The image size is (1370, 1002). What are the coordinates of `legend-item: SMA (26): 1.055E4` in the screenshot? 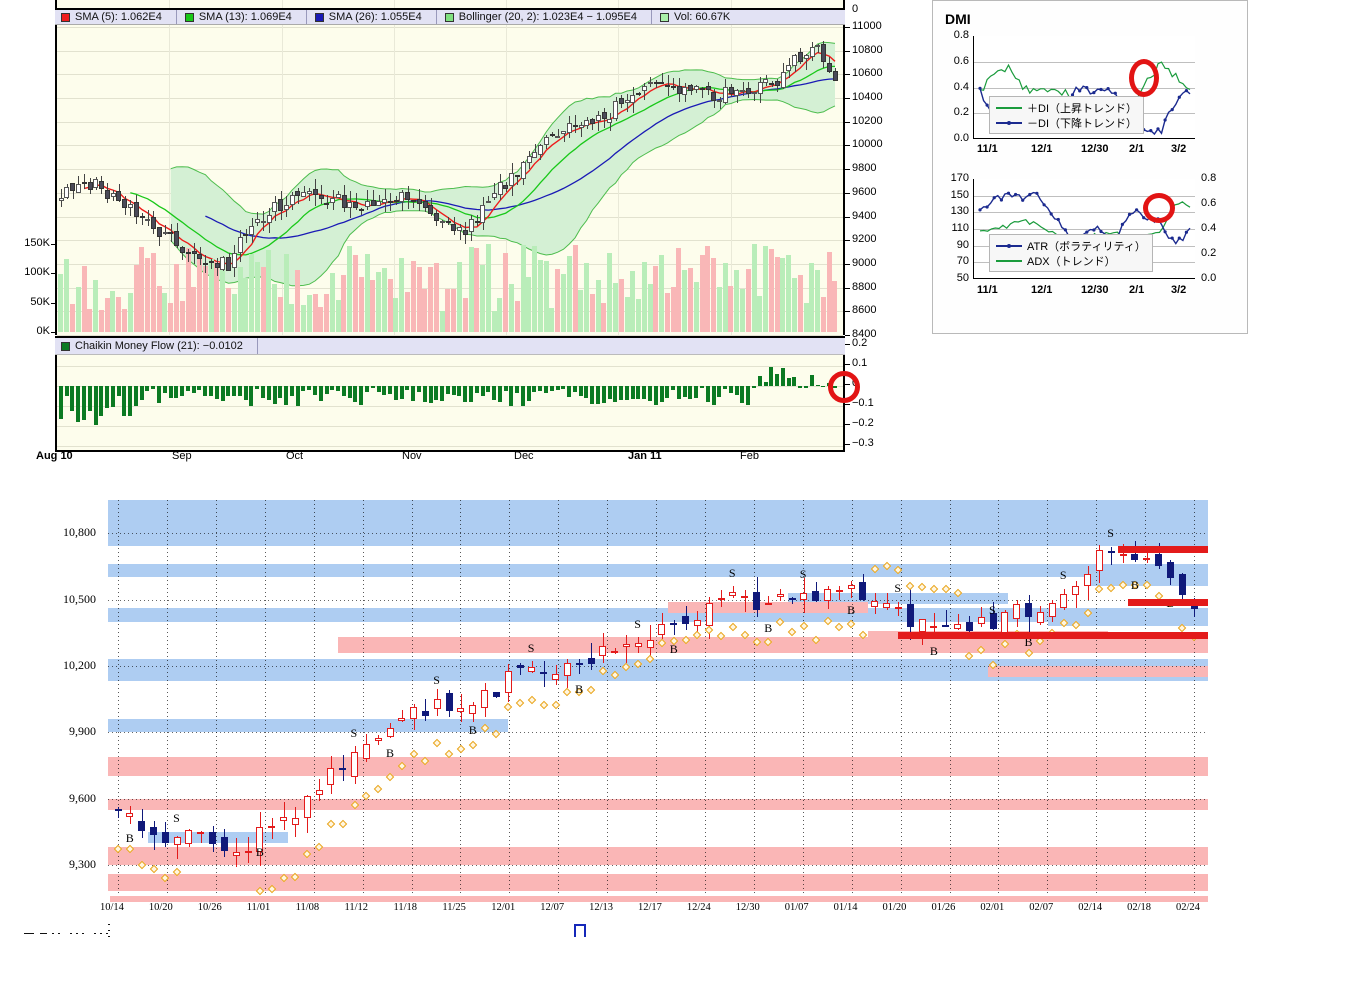 It's located at (368, 17).